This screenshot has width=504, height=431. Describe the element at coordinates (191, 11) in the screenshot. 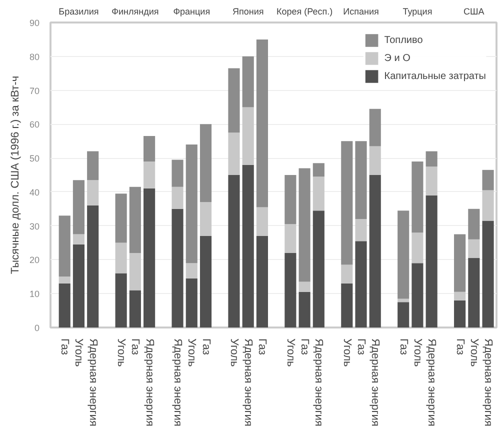

I see `text: Франция` at that location.